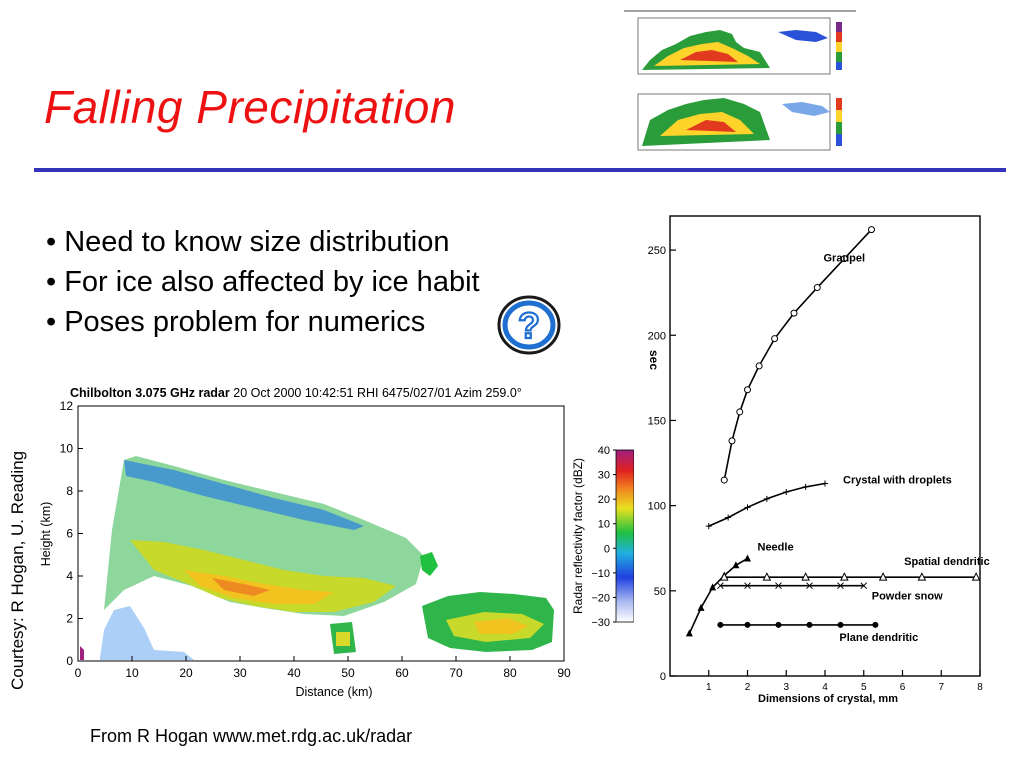  Describe the element at coordinates (709, 687) in the screenshot. I see `fall-speed-x-tick-label: 1` at that location.